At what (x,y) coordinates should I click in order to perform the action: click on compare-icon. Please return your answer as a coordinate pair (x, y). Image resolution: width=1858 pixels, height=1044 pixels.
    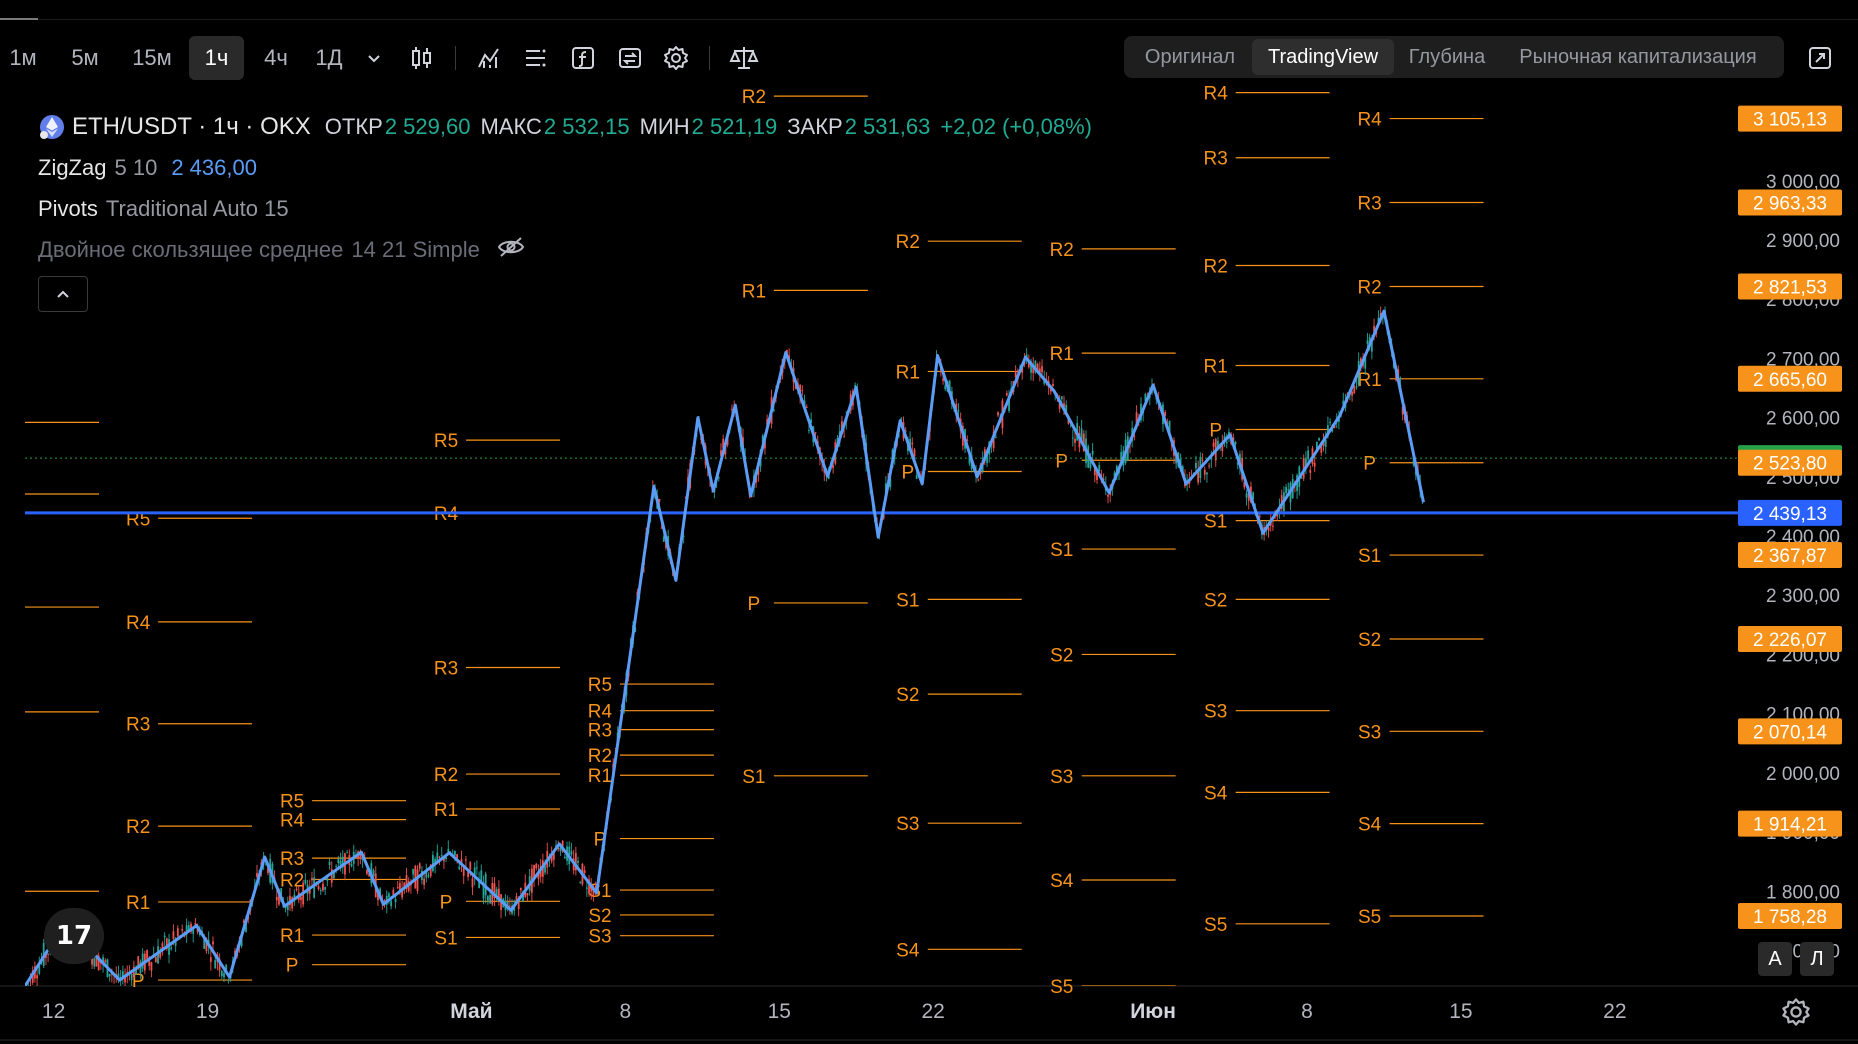
    Looking at the image, I should click on (744, 58).